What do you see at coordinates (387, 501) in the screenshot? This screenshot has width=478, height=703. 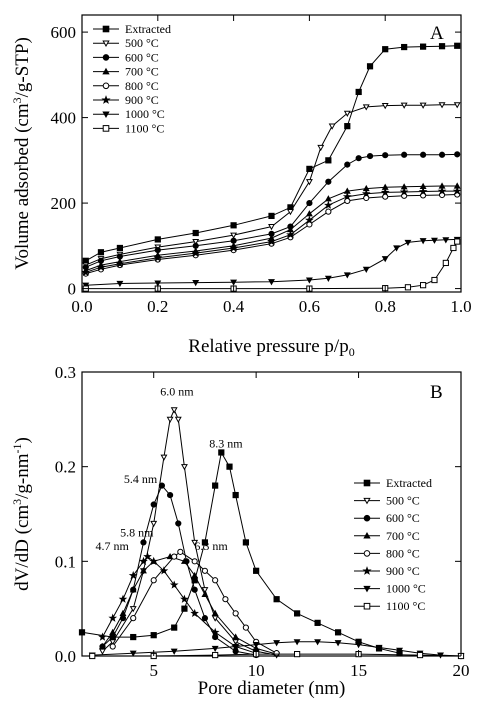 I see `legend-item-500-c: 500 °C` at bounding box center [387, 501].